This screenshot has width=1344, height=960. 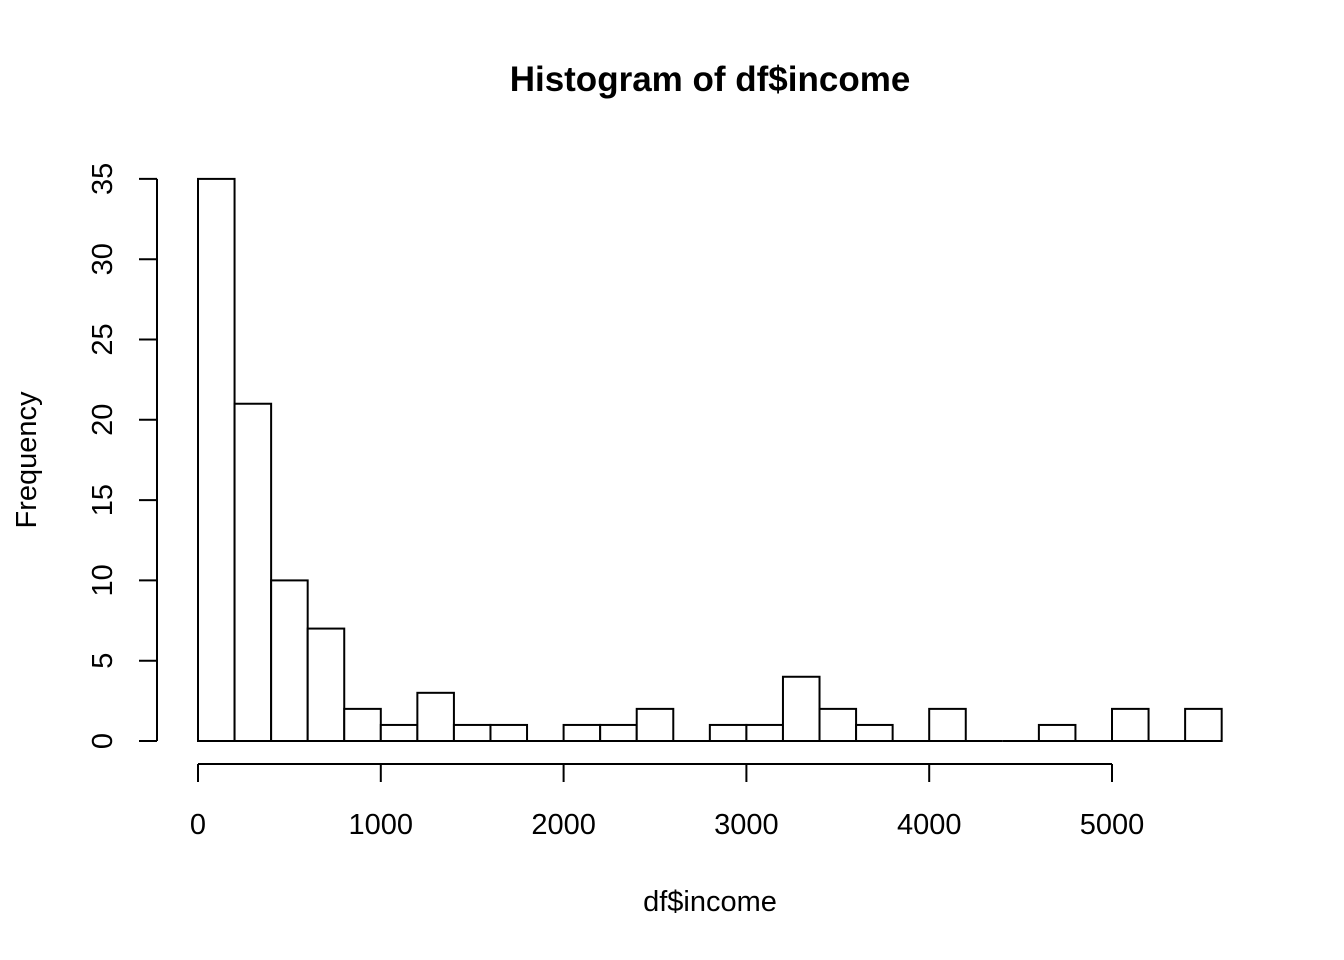 What do you see at coordinates (929, 825) in the screenshot?
I see `x-tick-label: 4000` at bounding box center [929, 825].